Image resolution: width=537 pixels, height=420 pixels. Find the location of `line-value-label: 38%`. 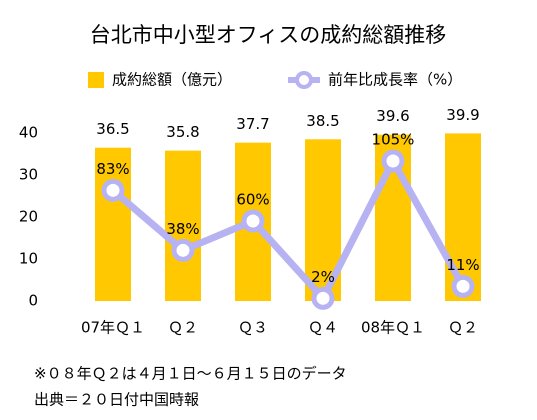

line-value-label: 38% is located at coordinates (182, 229).